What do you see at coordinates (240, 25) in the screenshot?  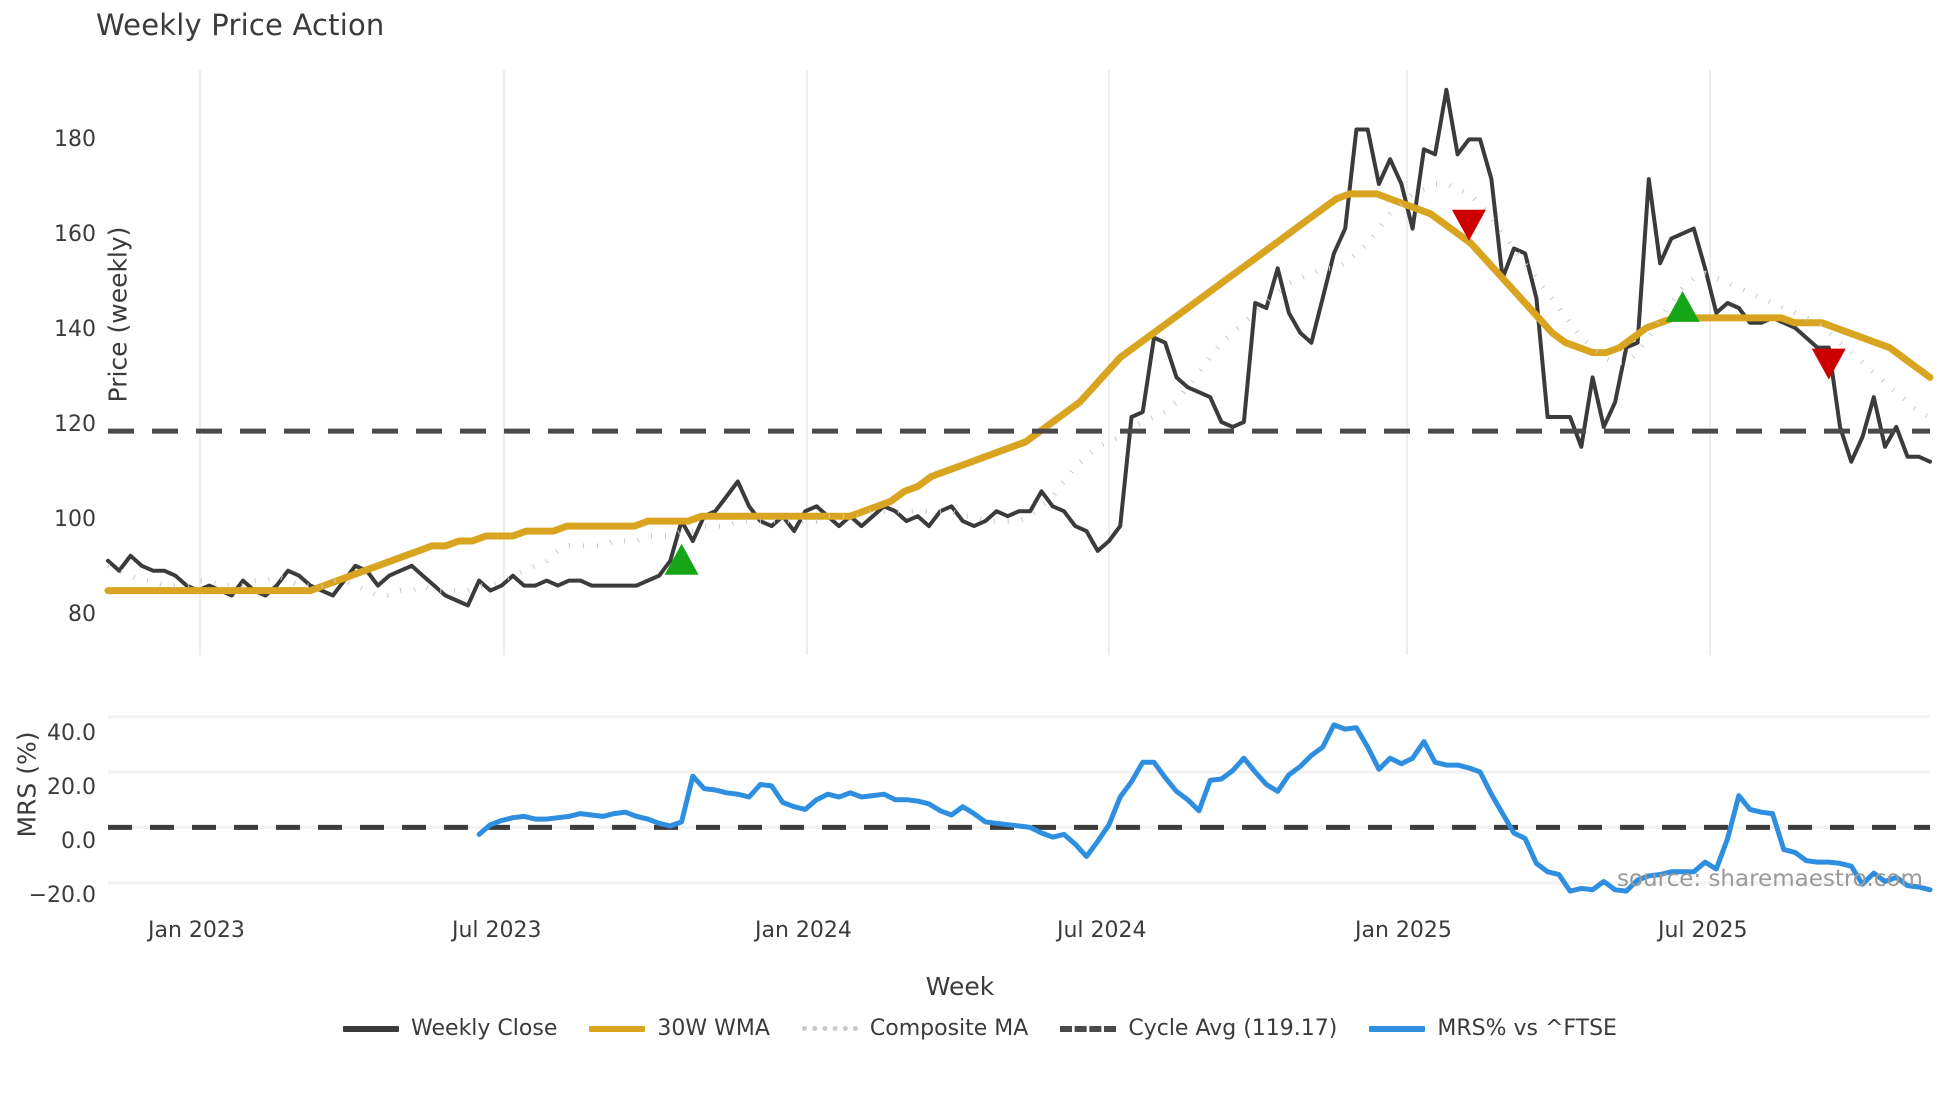 I see `page-title: Weekly Price Action` at bounding box center [240, 25].